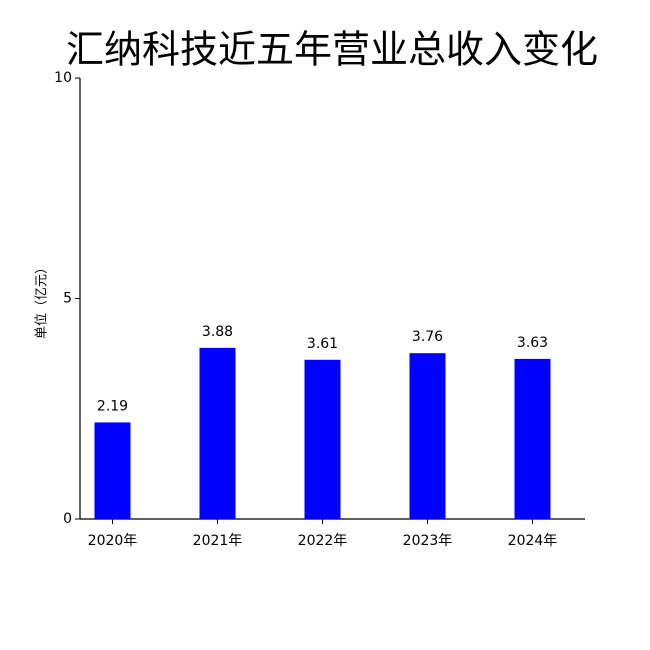 The width and height of the screenshot is (650, 650). Describe the element at coordinates (428, 541) in the screenshot. I see `x-tick-label: 2023年` at that location.